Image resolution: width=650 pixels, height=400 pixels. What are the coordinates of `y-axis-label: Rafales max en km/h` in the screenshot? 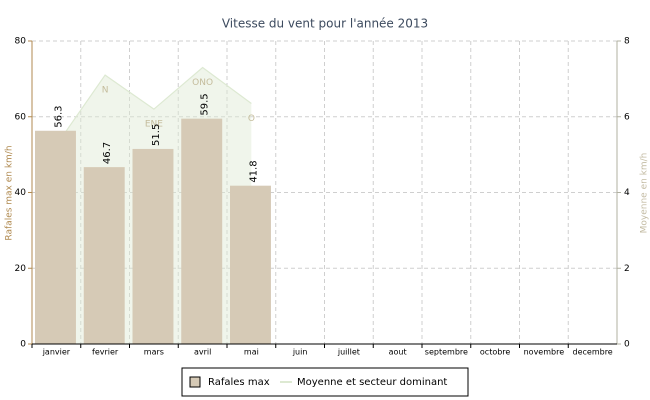 It's located at (10, 192).